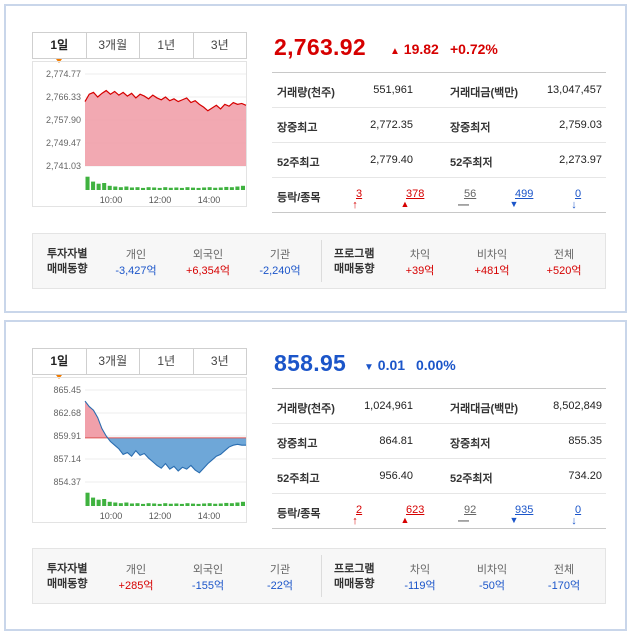 Image resolution: width=631 pixels, height=635 pixels. Describe the element at coordinates (421, 49) in the screenshot. I see `change-amount: 19.82` at that location.